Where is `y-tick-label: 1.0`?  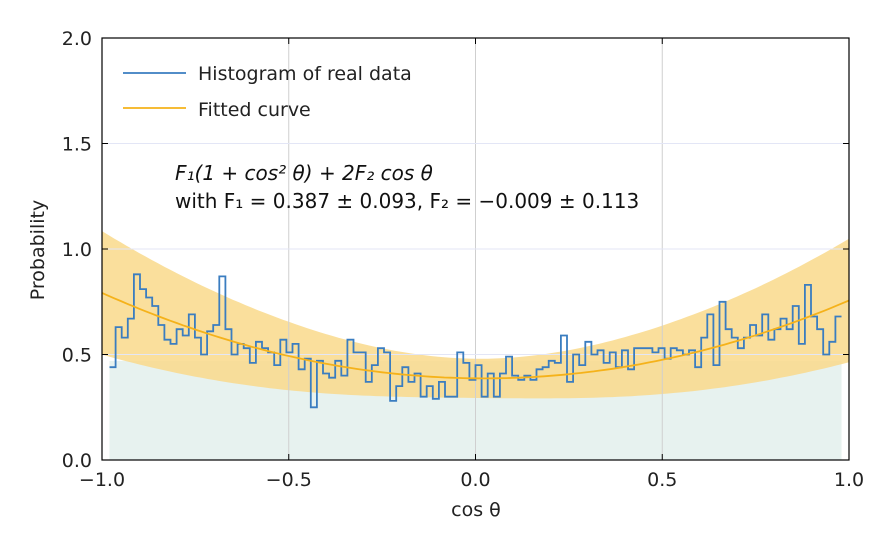
y-tick-label: 1.0 is located at coordinates (77, 250).